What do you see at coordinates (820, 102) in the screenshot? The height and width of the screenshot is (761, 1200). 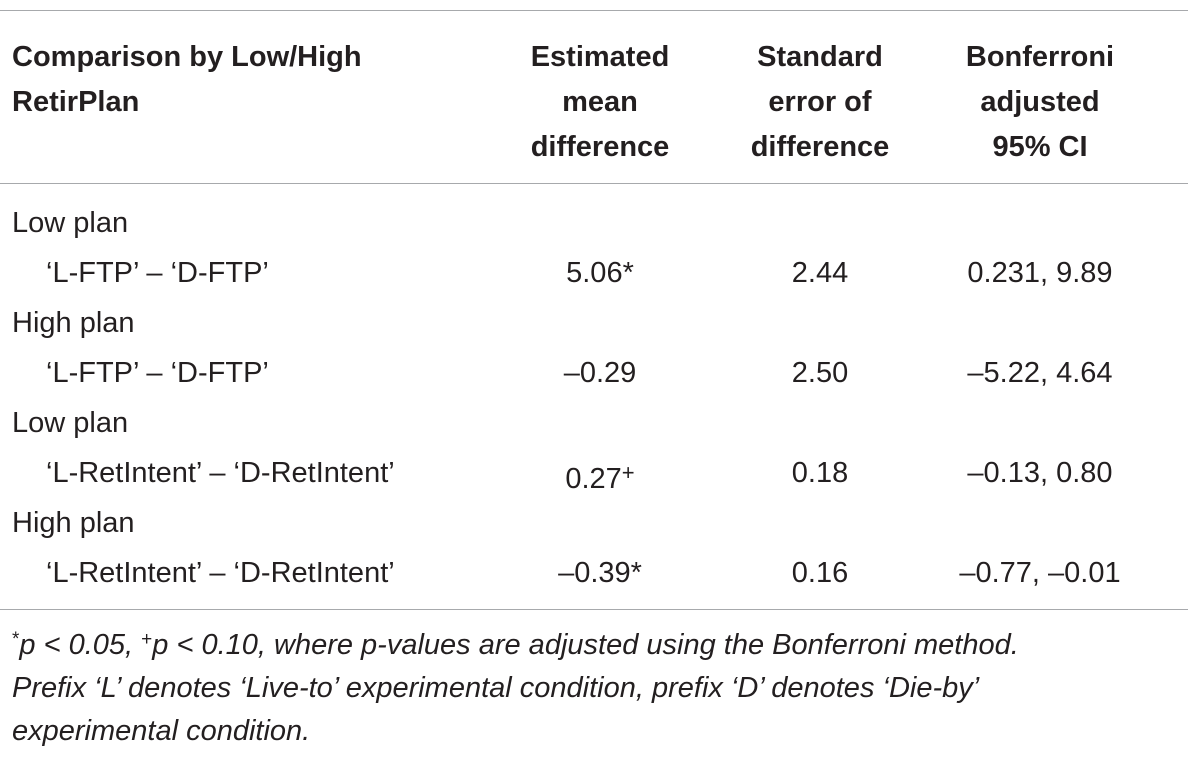 I see `header-standard-error: Standard error of difference` at bounding box center [820, 102].